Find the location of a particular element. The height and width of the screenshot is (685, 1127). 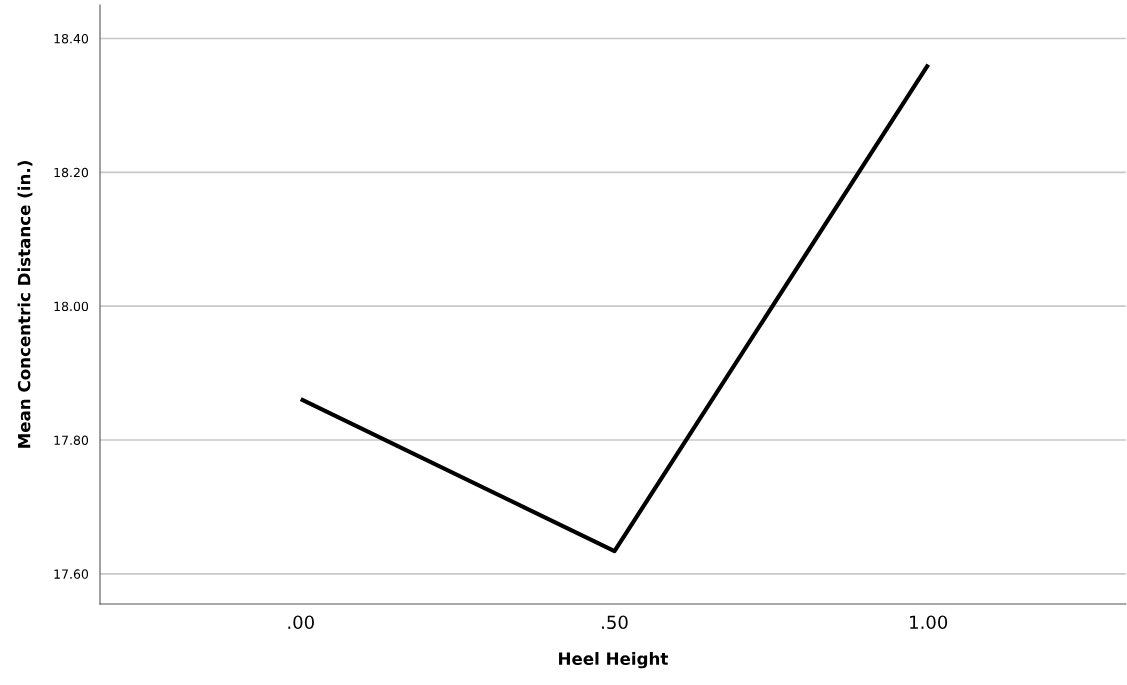

y-tick-label: 18.20 is located at coordinates (71, 172).